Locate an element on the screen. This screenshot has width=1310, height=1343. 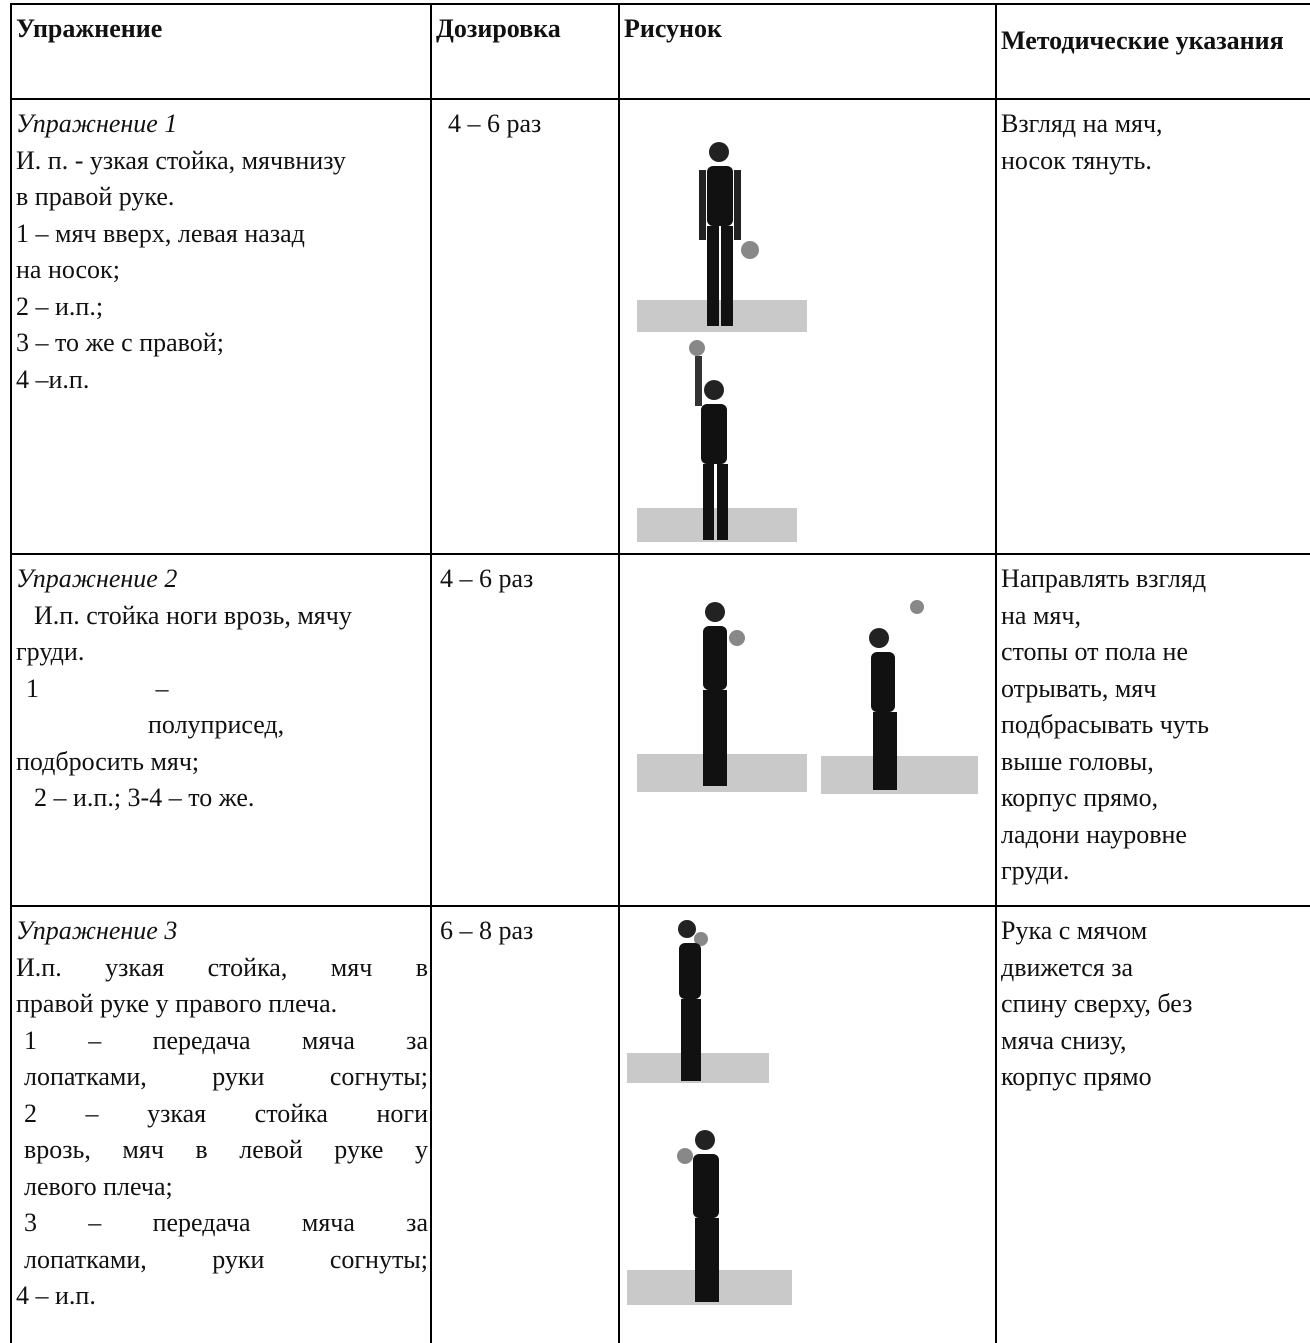
note-line: стопы от пола не is located at coordinates (1095, 651).